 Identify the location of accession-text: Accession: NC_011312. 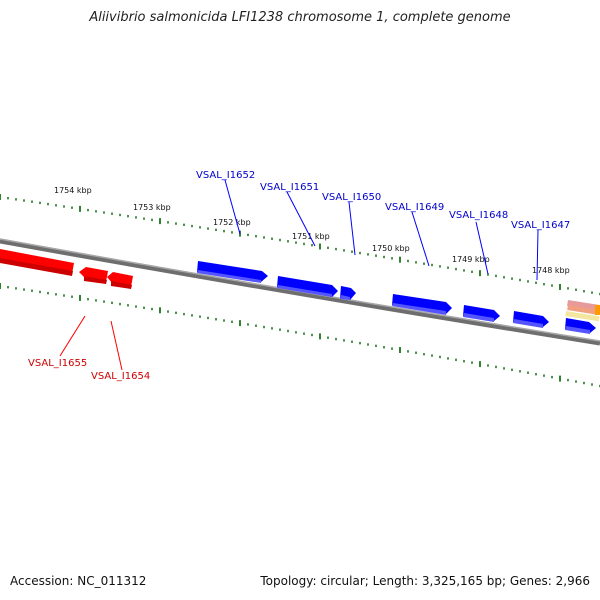
(78, 581).